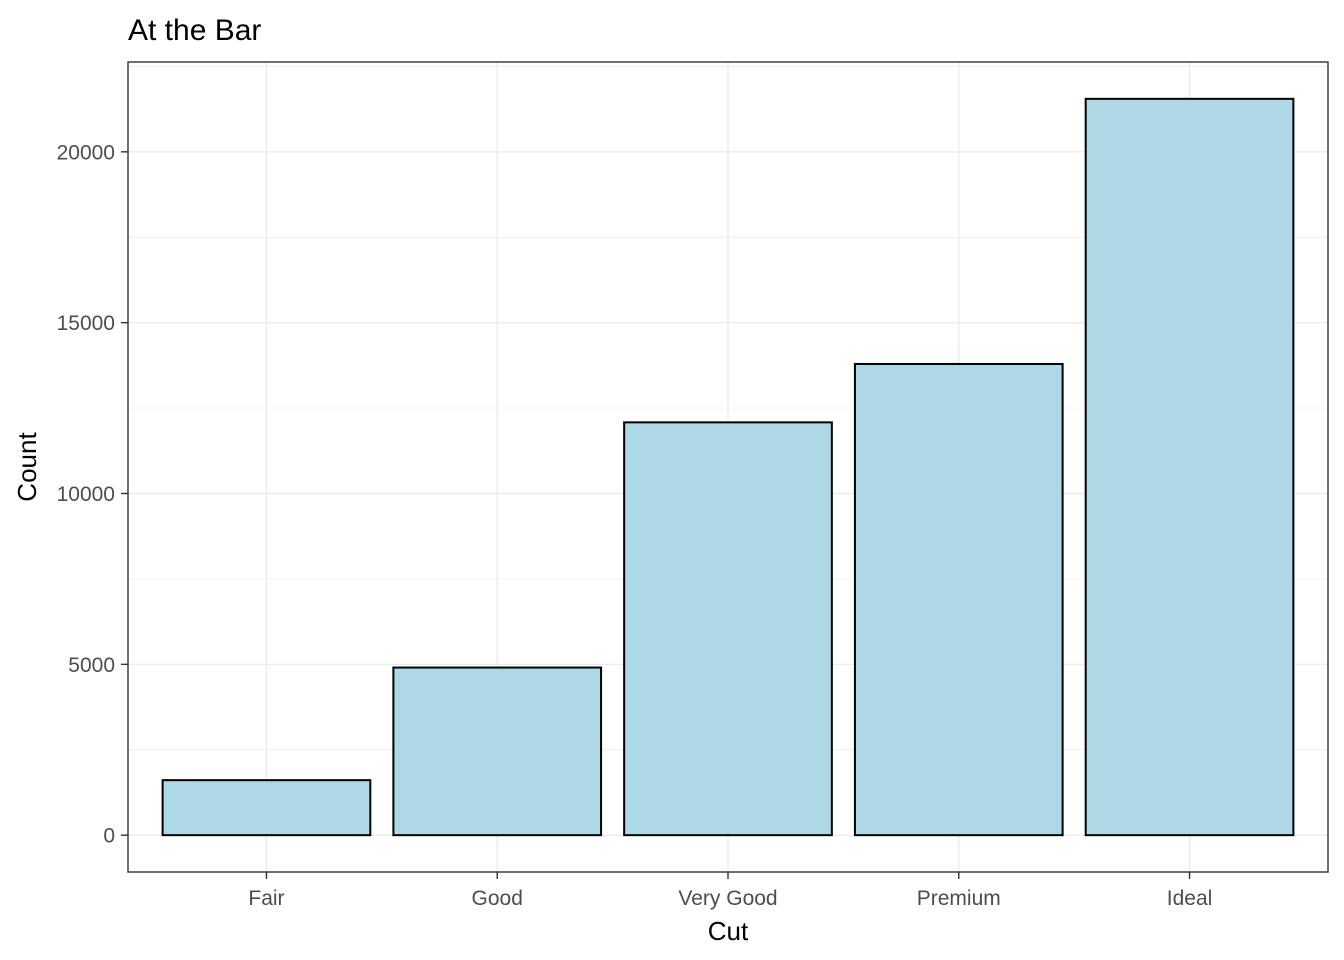  I want to click on chart-title: At the Bar, so click(194, 30).